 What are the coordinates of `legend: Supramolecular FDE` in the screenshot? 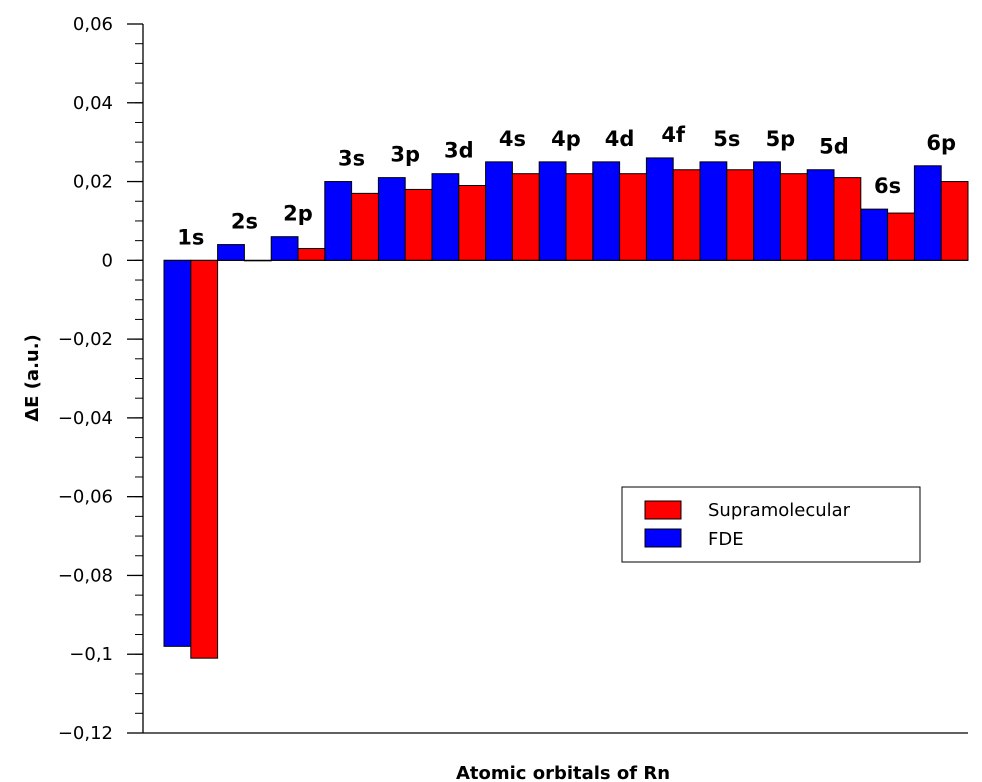 It's located at (771, 524).